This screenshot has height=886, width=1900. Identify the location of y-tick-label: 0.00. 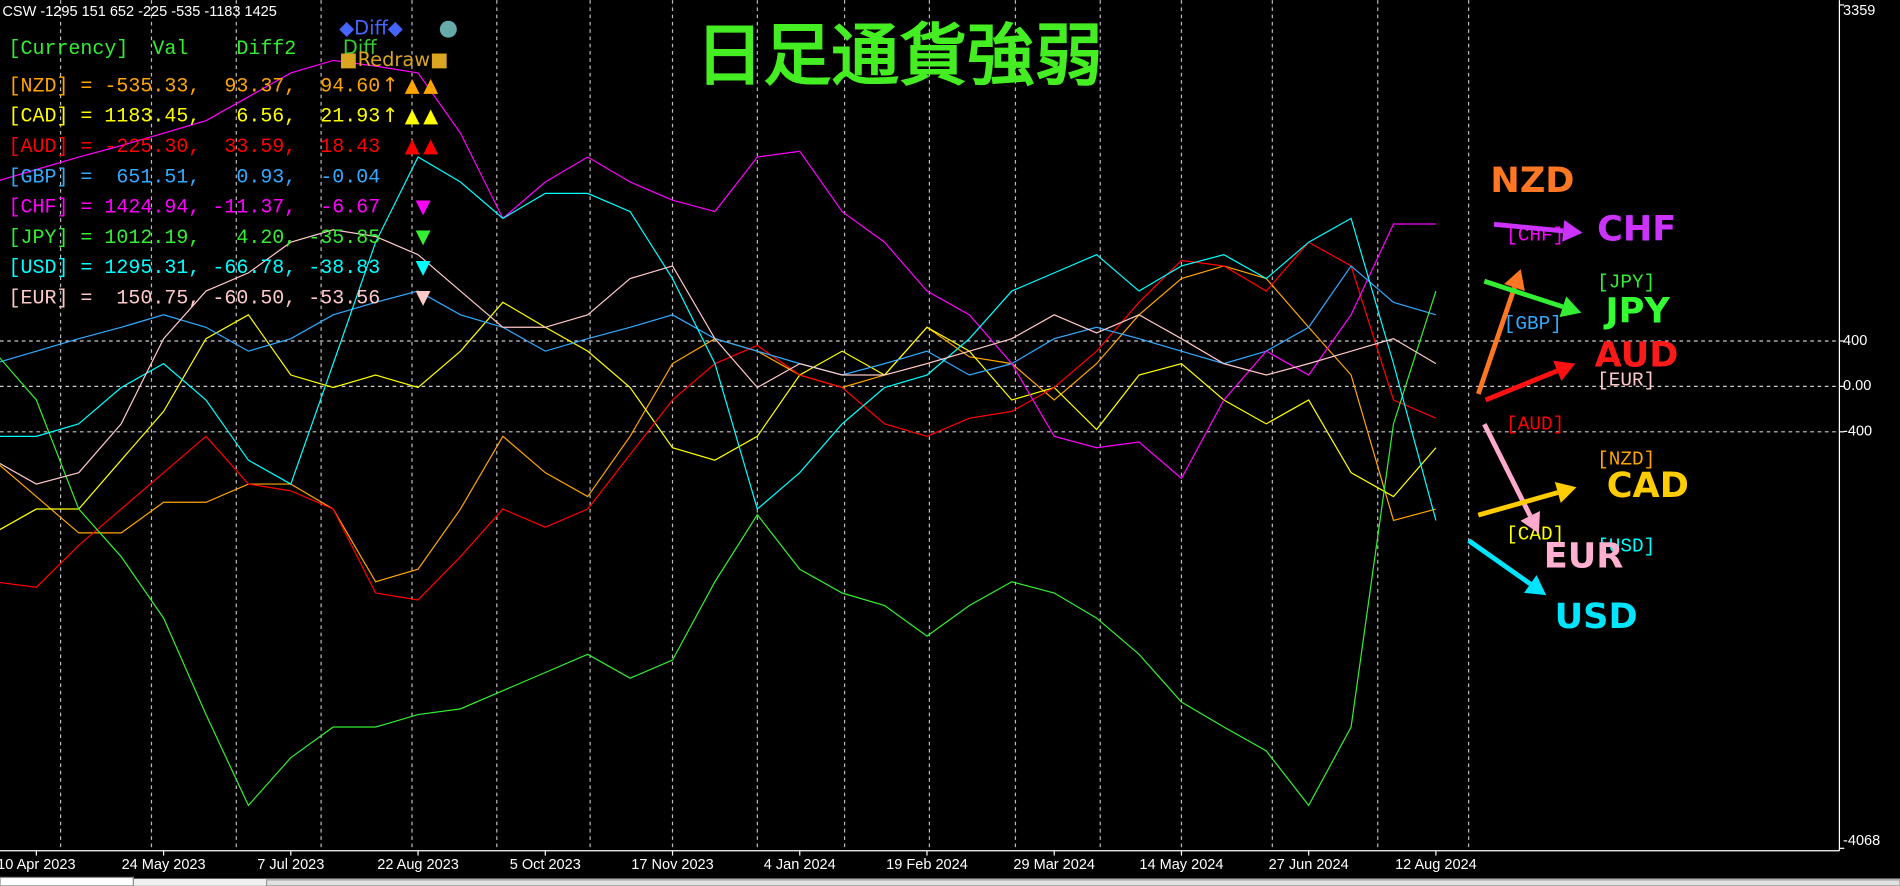
(1857, 386).